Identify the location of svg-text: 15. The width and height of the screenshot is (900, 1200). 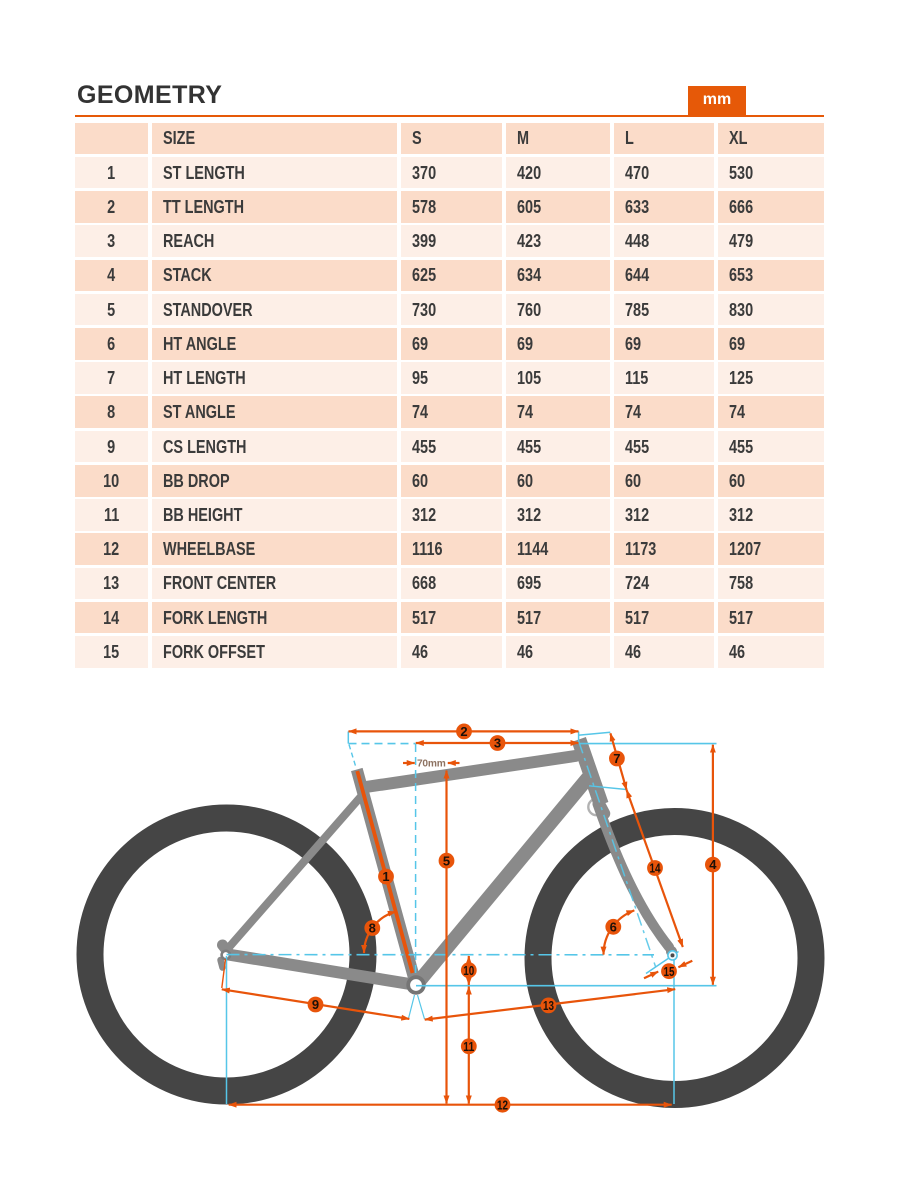
(669, 971).